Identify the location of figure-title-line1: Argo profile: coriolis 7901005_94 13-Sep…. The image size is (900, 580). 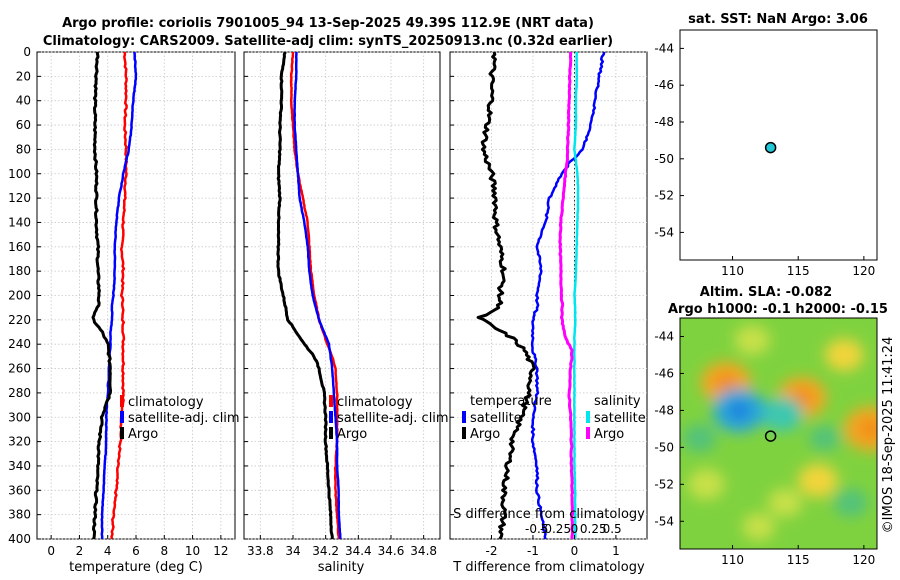
(328, 23).